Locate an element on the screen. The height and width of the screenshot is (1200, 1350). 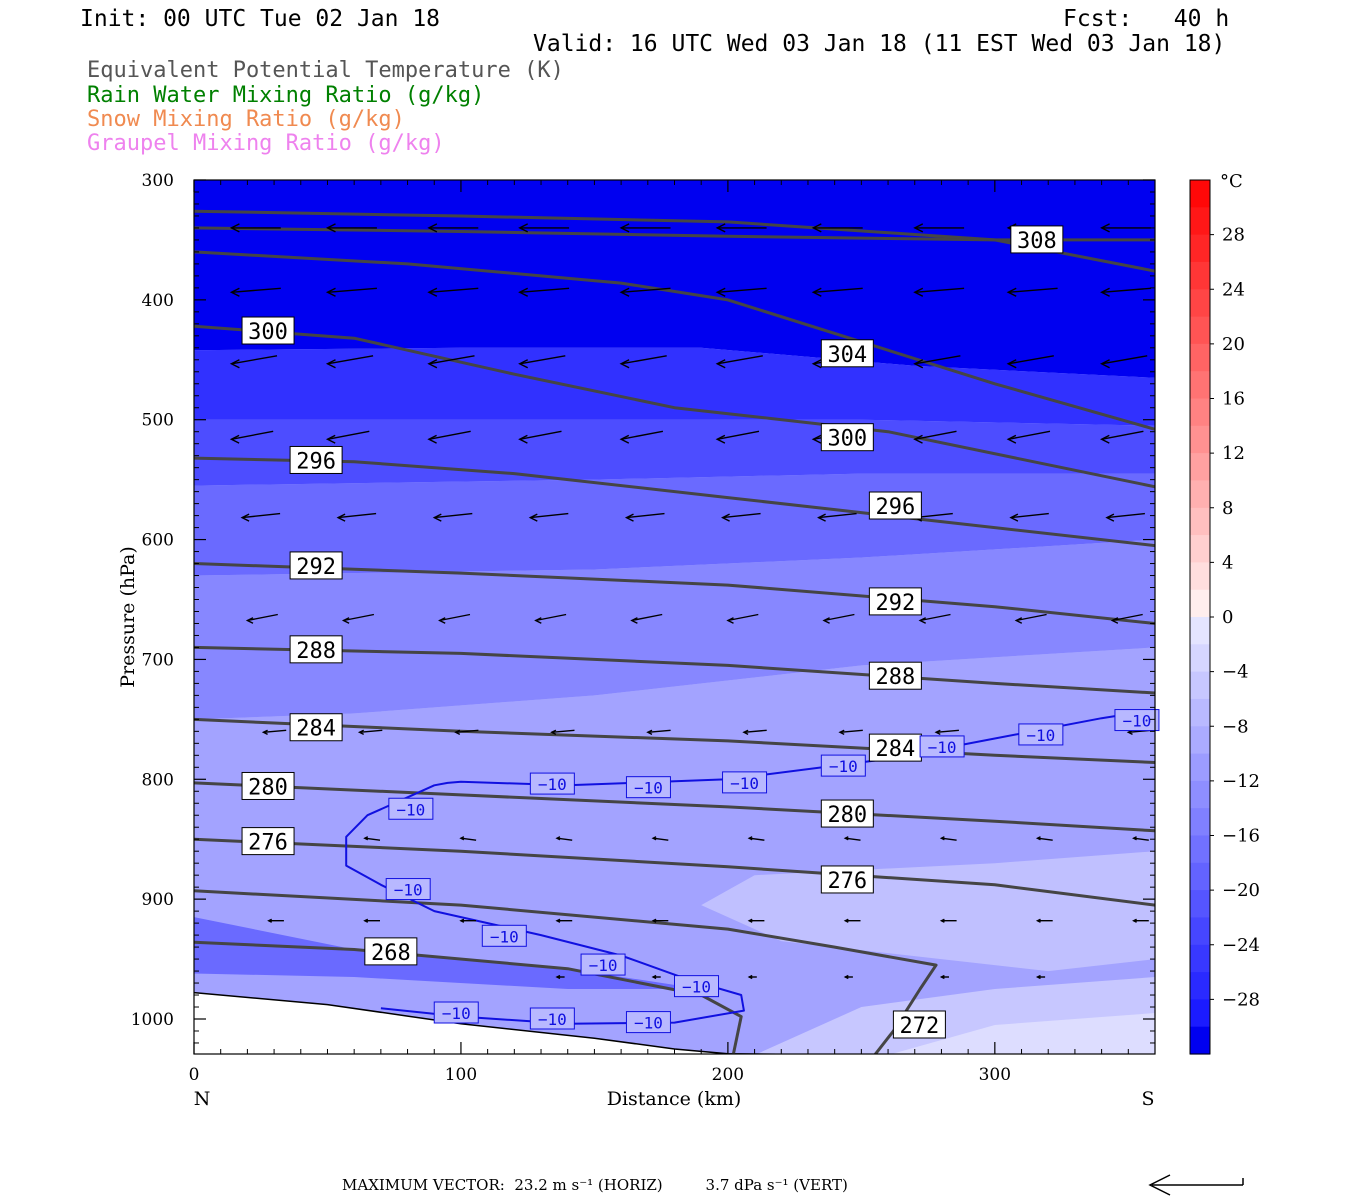
theta-e-label: 308 is located at coordinates (1037, 239).